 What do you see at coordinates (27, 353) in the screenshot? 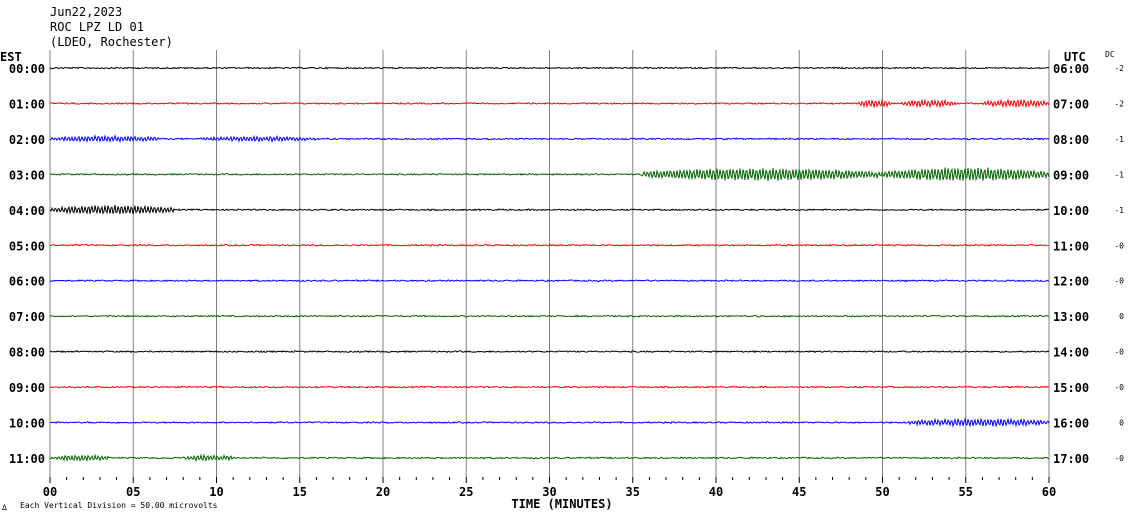
I see `est-label-0800: 08:00` at bounding box center [27, 353].